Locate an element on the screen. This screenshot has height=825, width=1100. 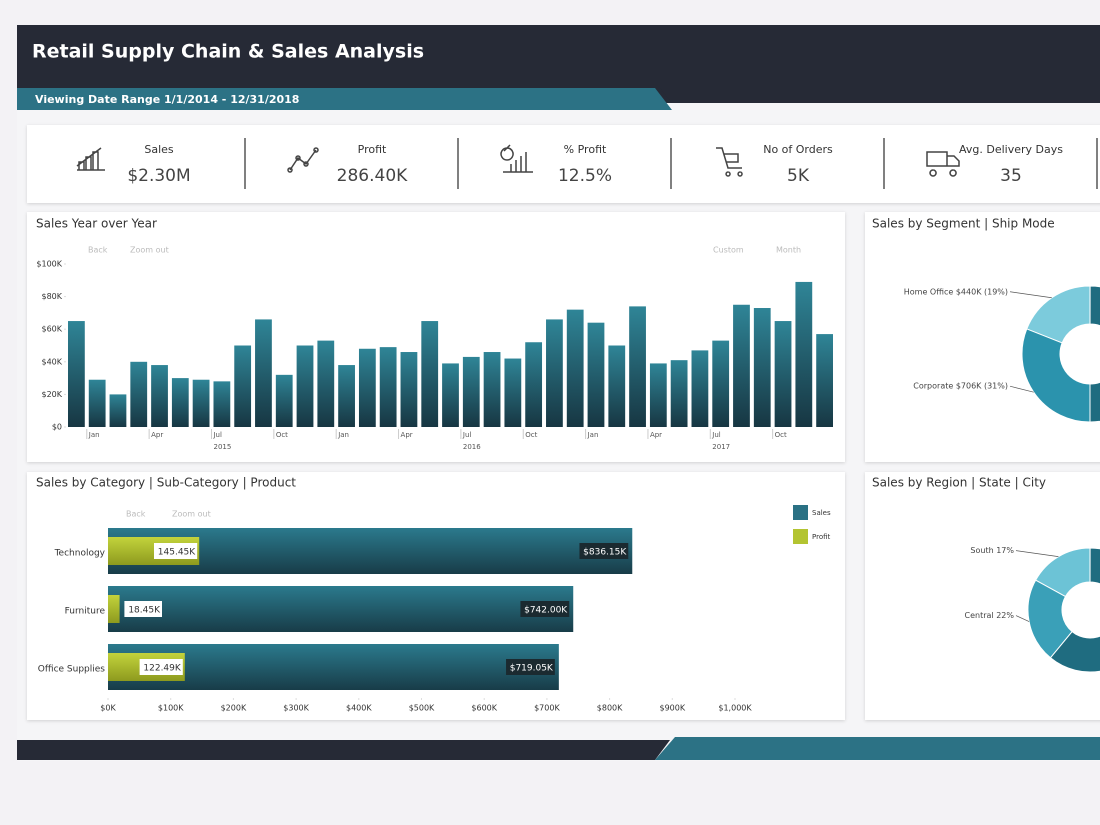
y-tick-label: Furniture is located at coordinates (85, 612).